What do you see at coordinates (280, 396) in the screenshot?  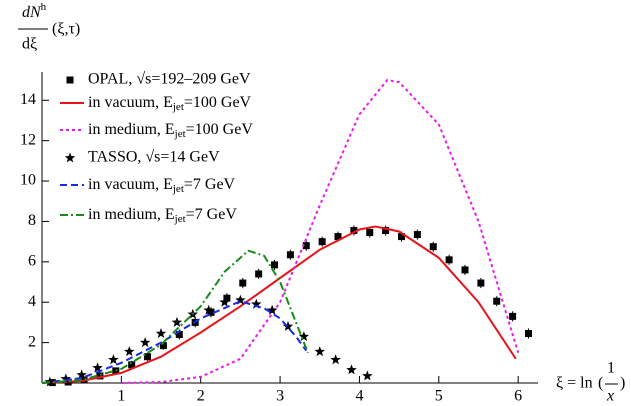 I see `x-tick-label: 3` at bounding box center [280, 396].